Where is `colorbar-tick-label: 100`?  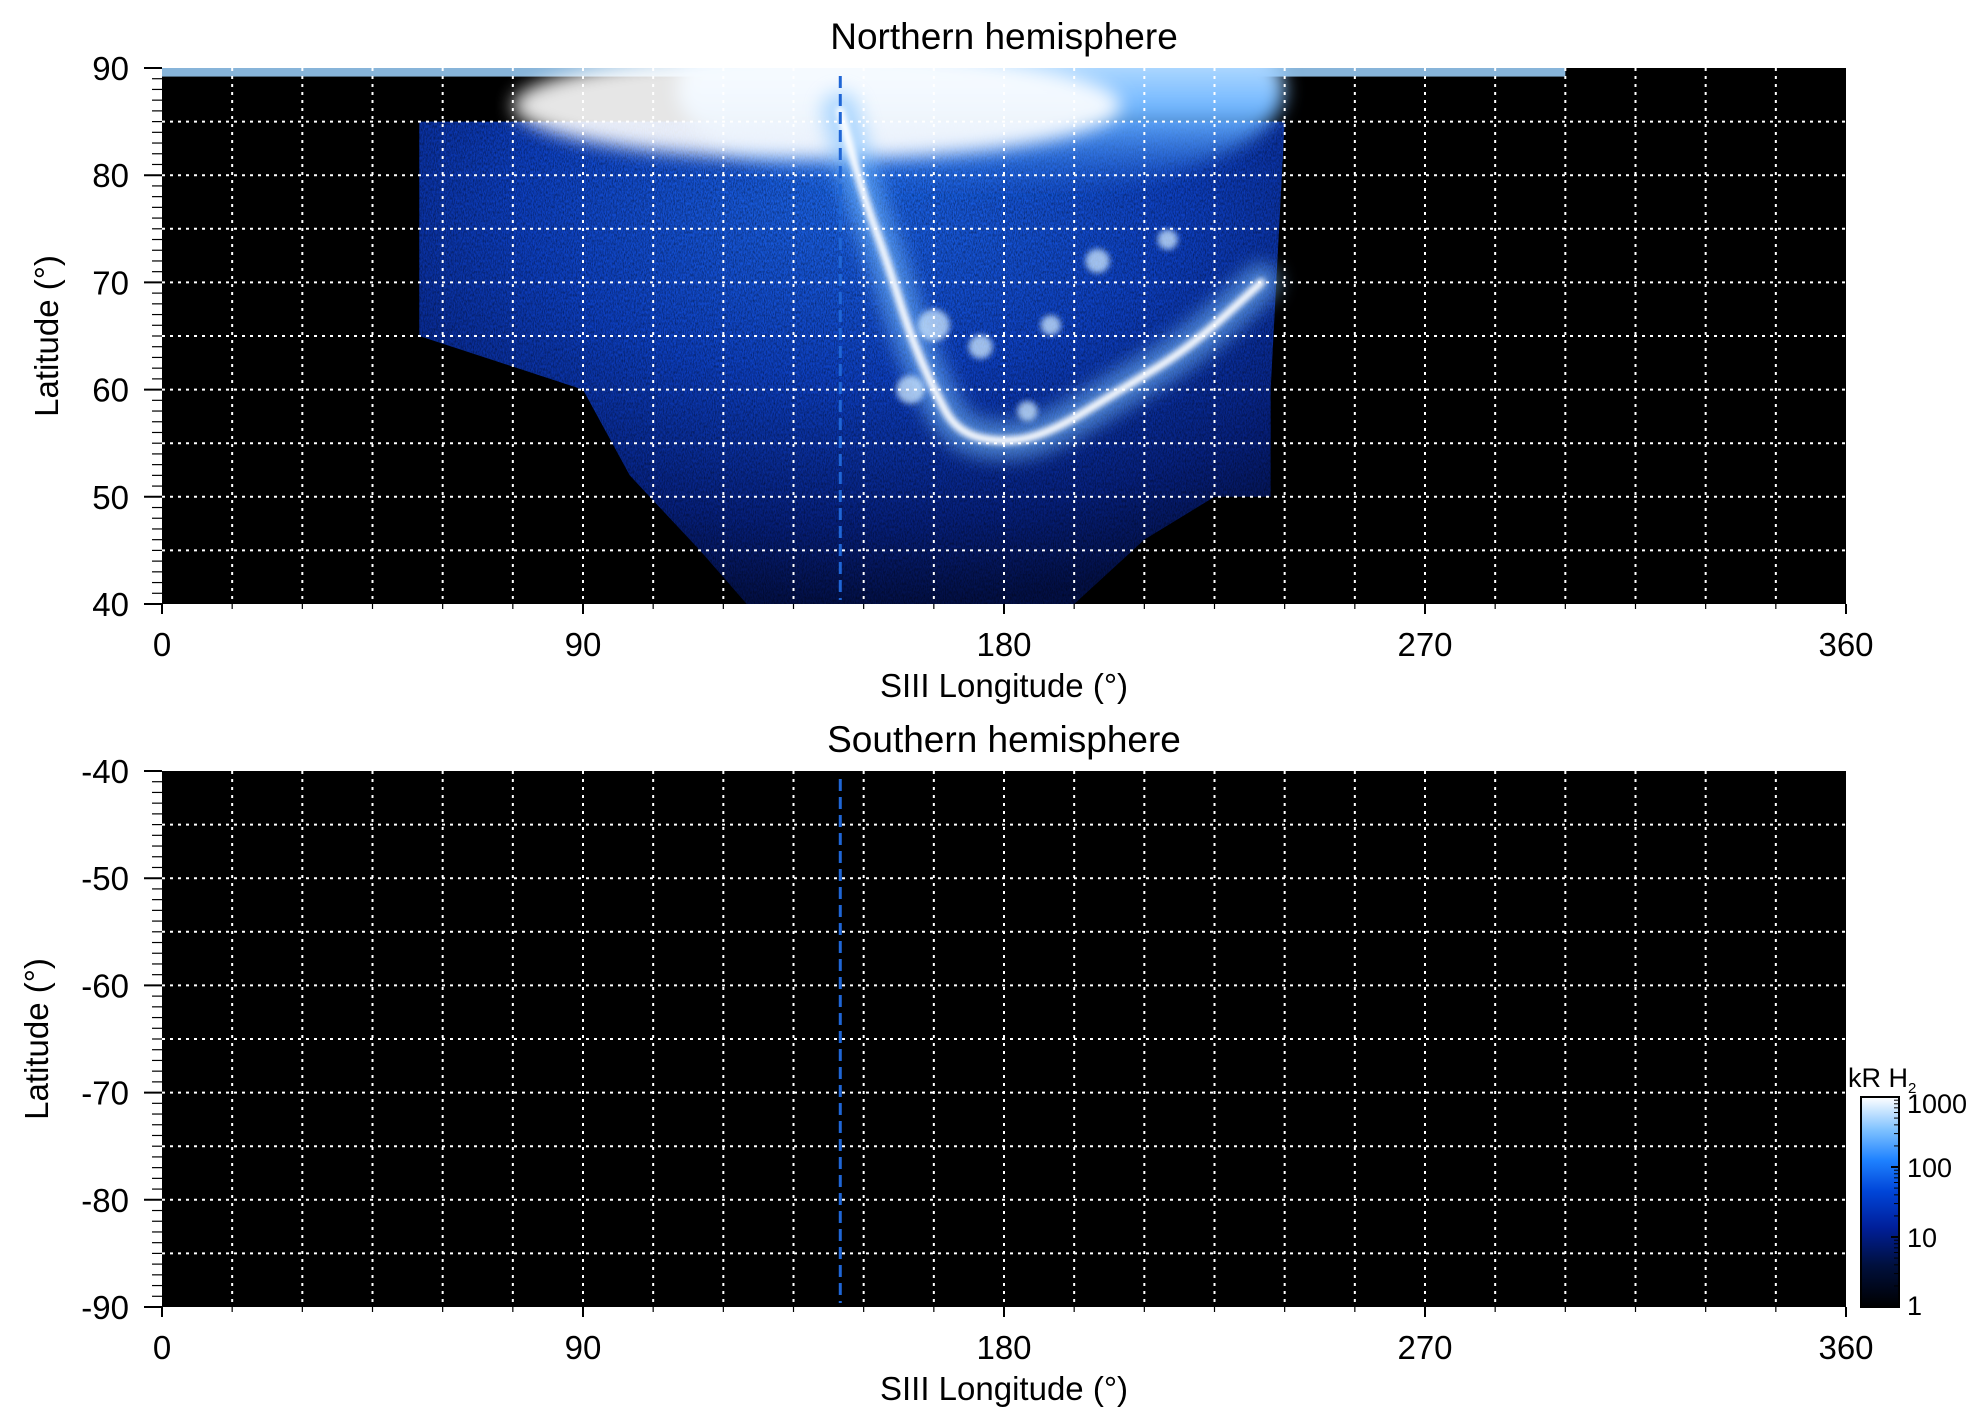 colorbar-tick-label: 100 is located at coordinates (1929, 1168).